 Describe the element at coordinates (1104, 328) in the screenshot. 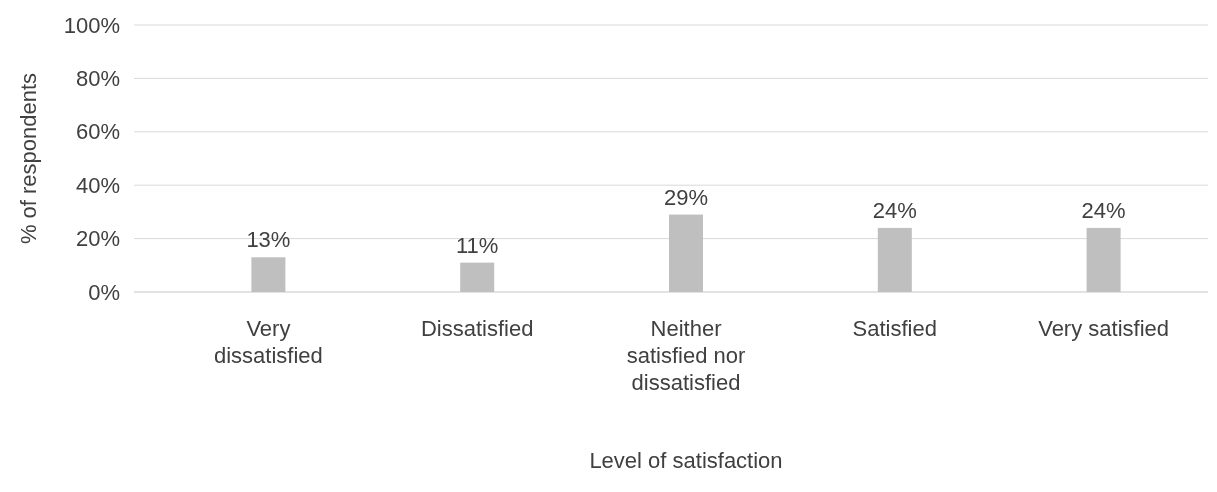

I see `x-tick-label: Very satisfied` at that location.